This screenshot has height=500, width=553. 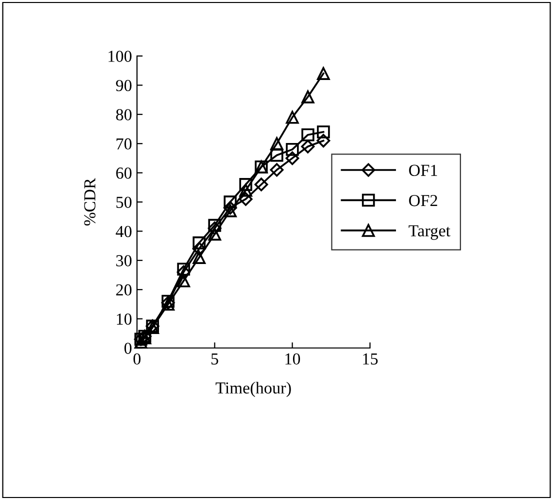 I want to click on y-tick-label: 10, so click(x=124, y=319).